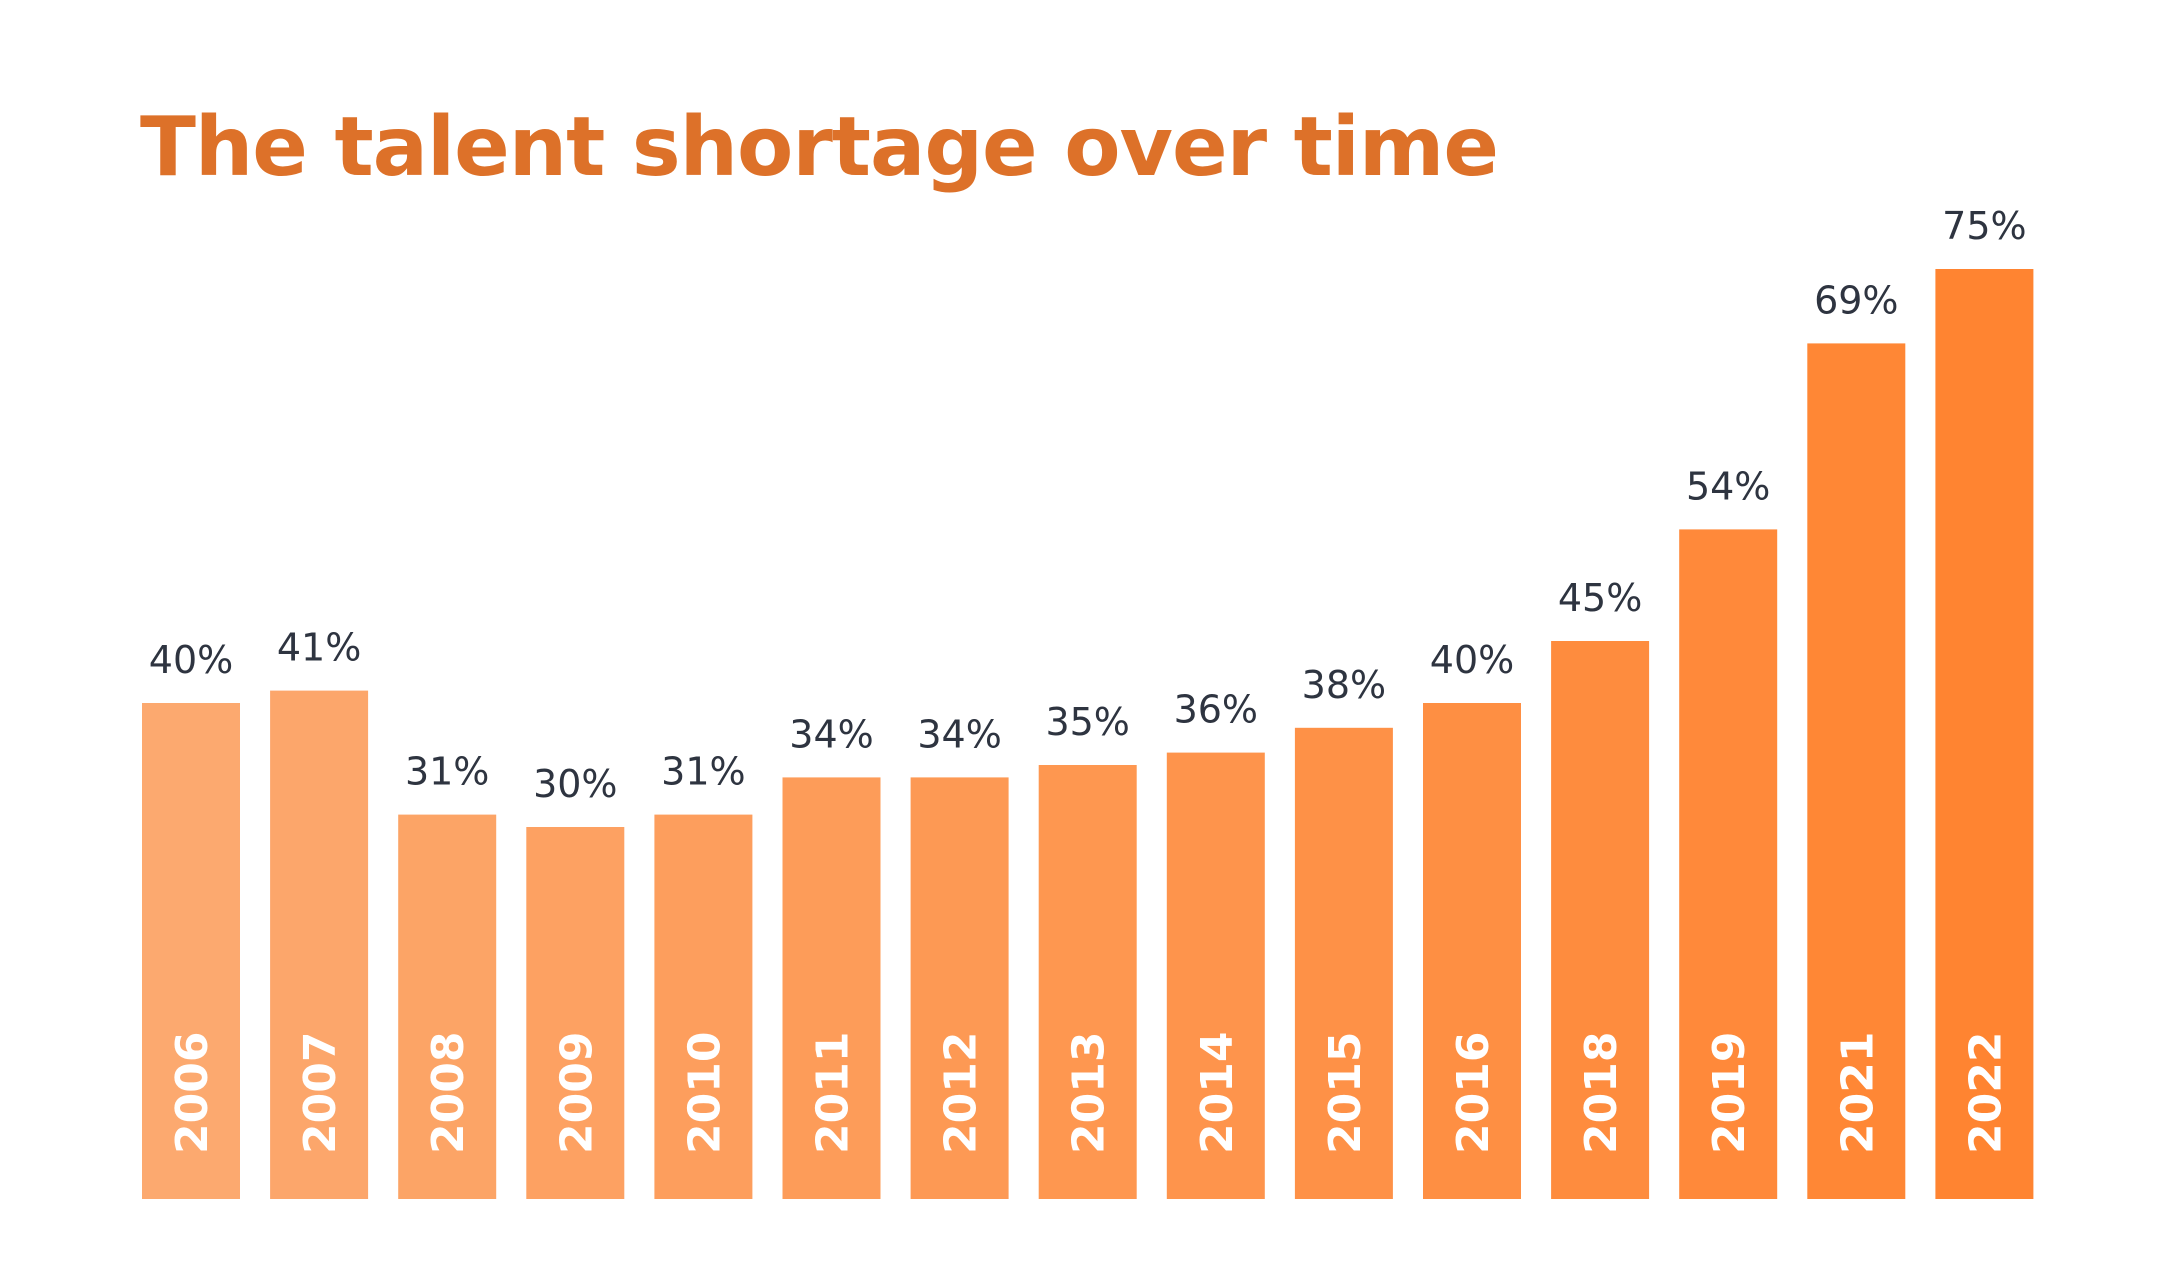 The image size is (2167, 1284). Describe the element at coordinates (819, 147) in the screenshot. I see `chart-title: The talent shortage over time` at that location.